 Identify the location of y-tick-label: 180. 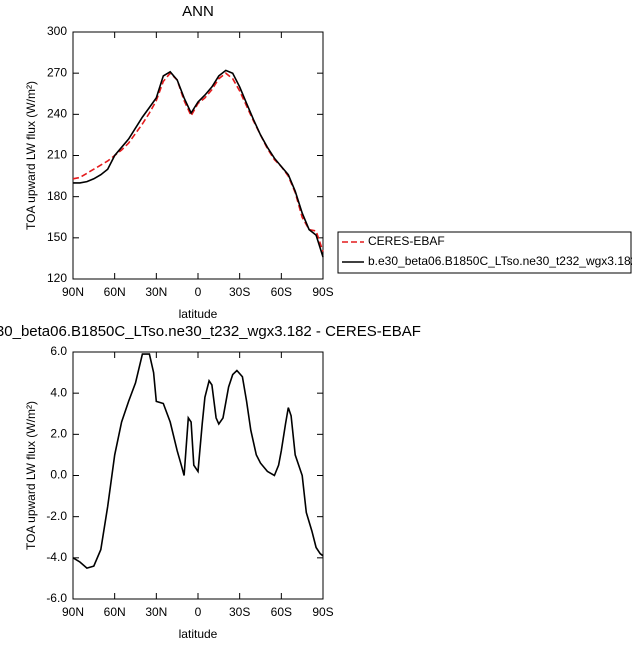
(57, 196).